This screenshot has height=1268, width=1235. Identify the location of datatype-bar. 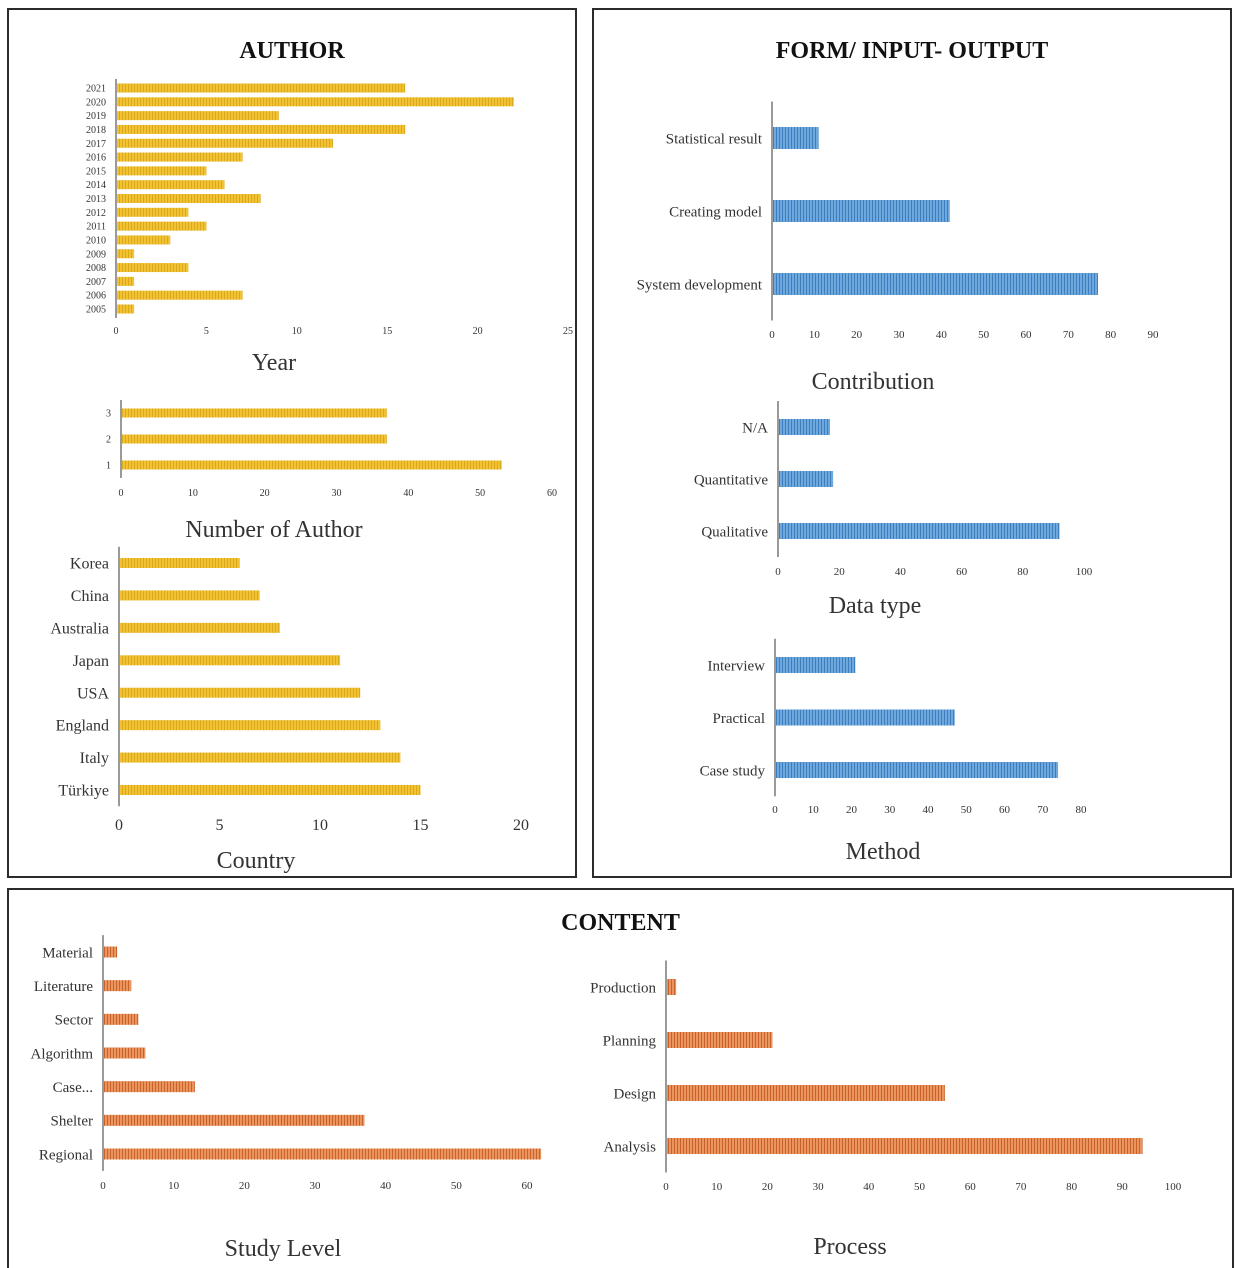
(805, 427).